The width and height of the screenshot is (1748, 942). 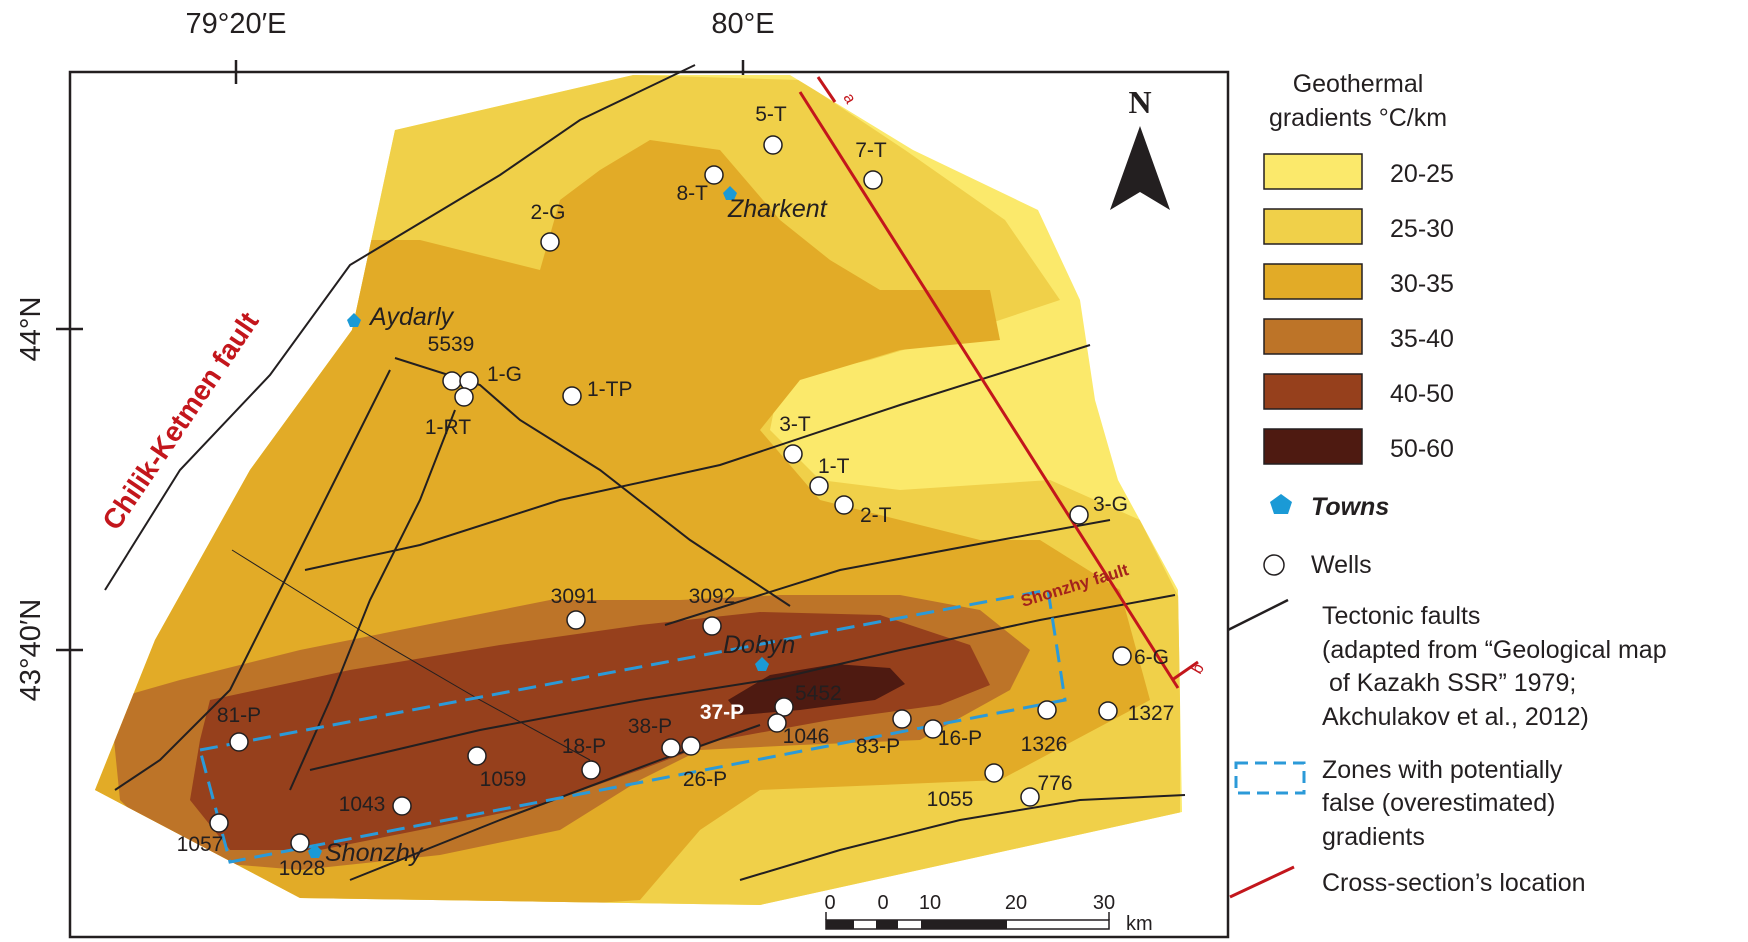 I want to click on scale-unit: km, so click(x=1139, y=924).